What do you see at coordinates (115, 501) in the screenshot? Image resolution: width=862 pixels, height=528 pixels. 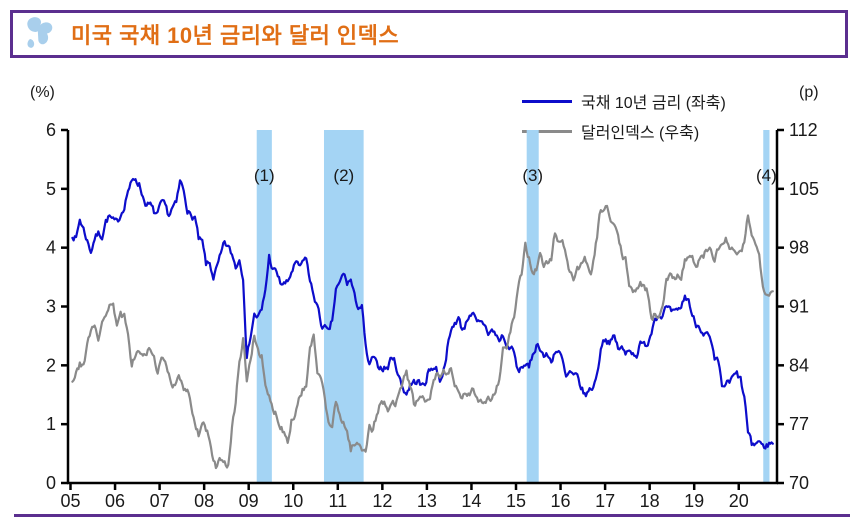 I see `x-axis-tick-label: 06` at bounding box center [115, 501].